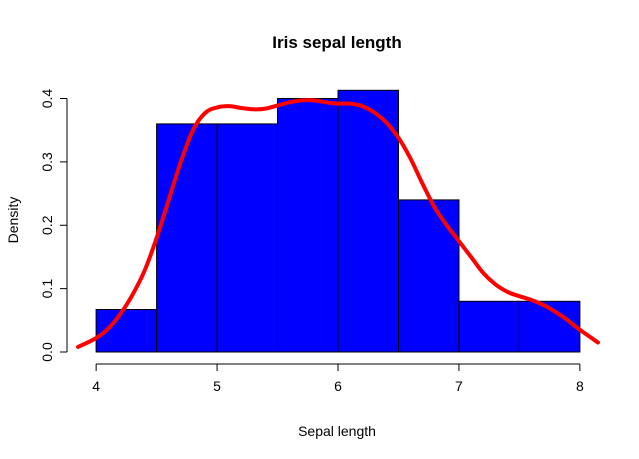 The width and height of the screenshot is (639, 459). I want to click on y-tick-label: 0.1, so click(47, 289).